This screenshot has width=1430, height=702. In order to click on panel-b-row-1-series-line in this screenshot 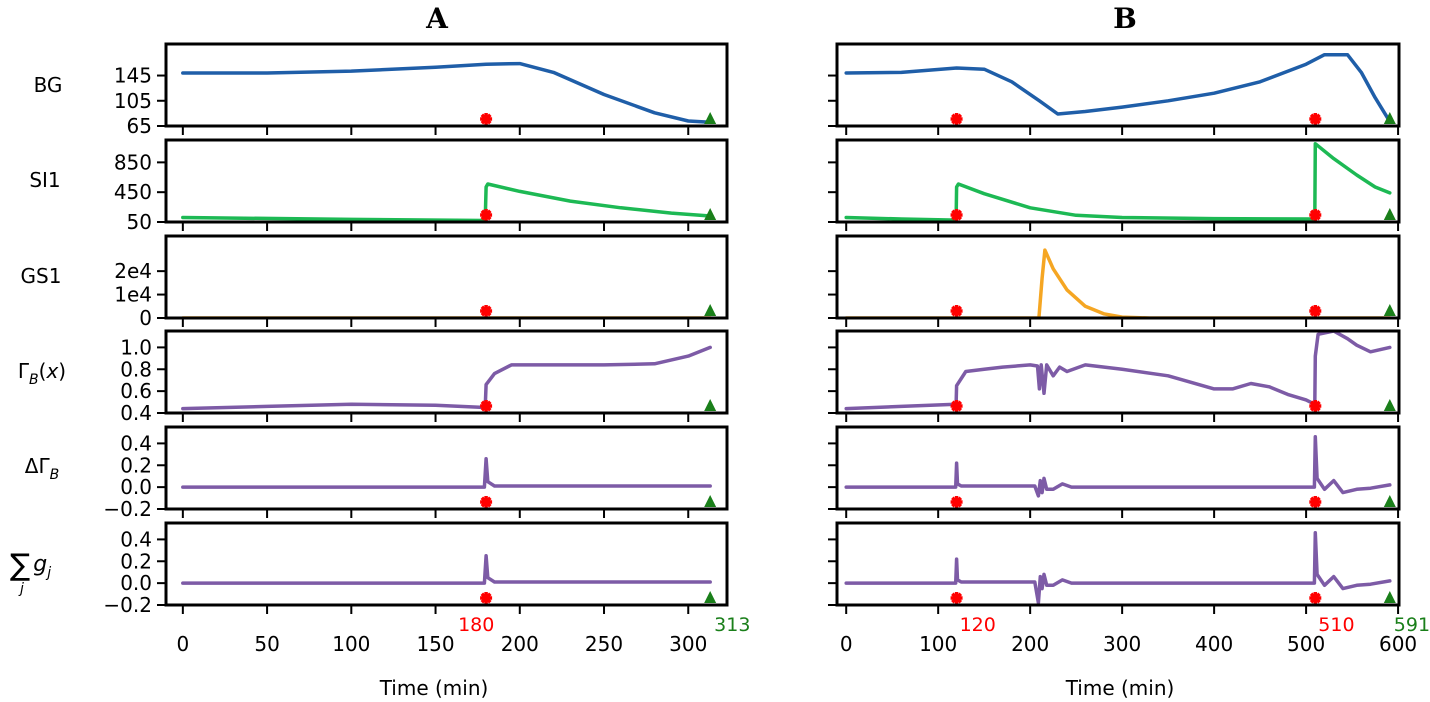, I will do `click(1118, 181)`.